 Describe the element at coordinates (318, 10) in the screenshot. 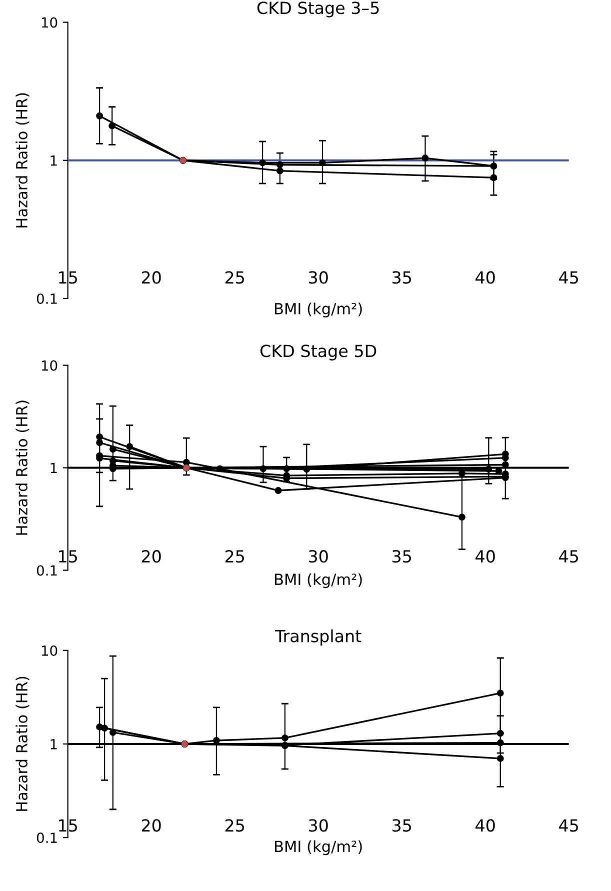

I see `chart-title: CKD Stage 3–5` at that location.